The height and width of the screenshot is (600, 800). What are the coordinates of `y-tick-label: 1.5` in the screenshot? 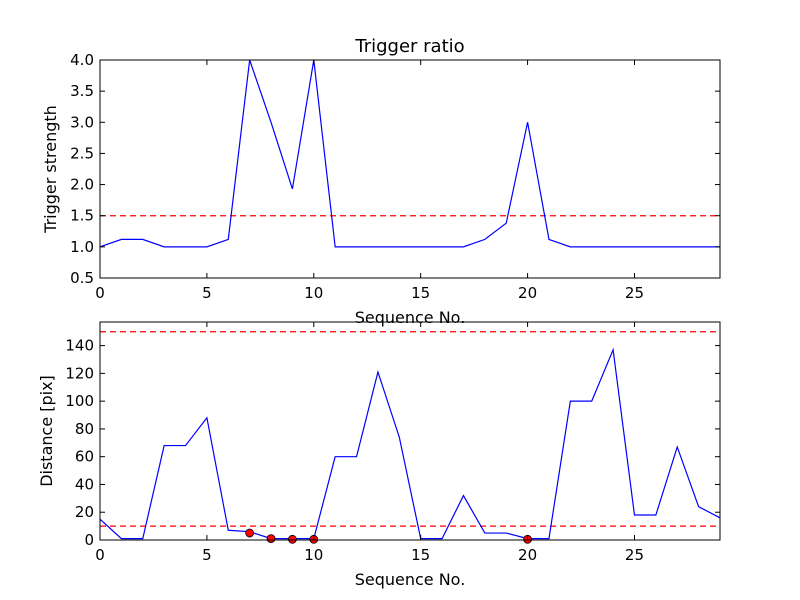 It's located at (82, 216).